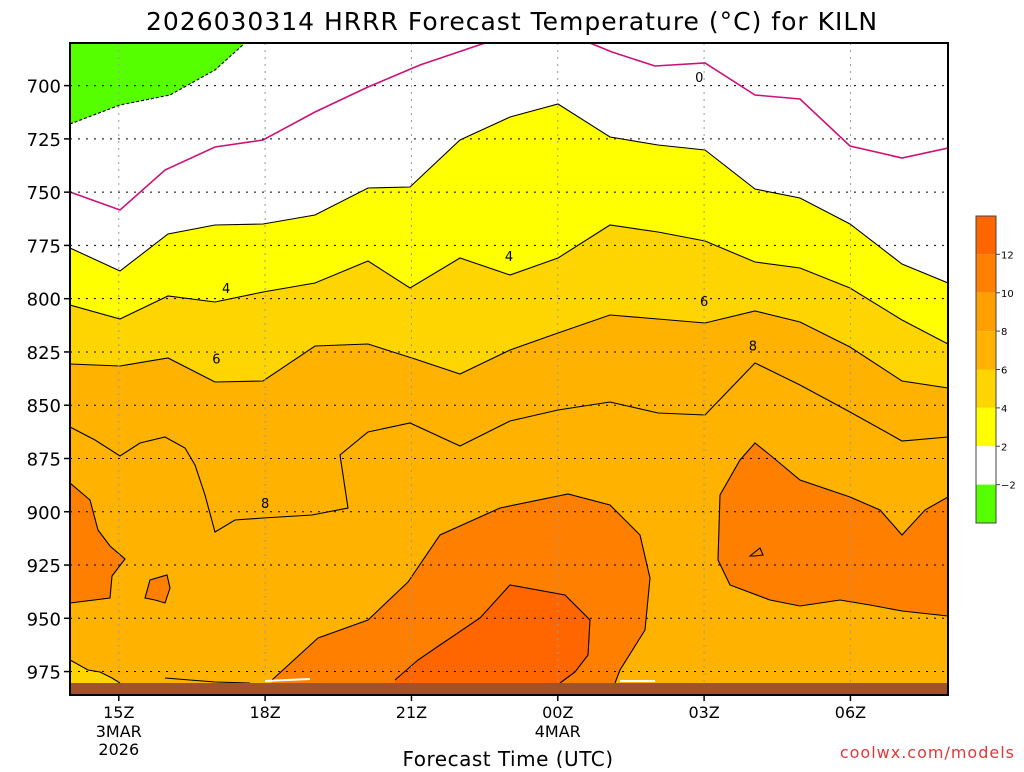  Describe the element at coordinates (1007, 294) in the screenshot. I see `colorbar-label: 10` at that location.